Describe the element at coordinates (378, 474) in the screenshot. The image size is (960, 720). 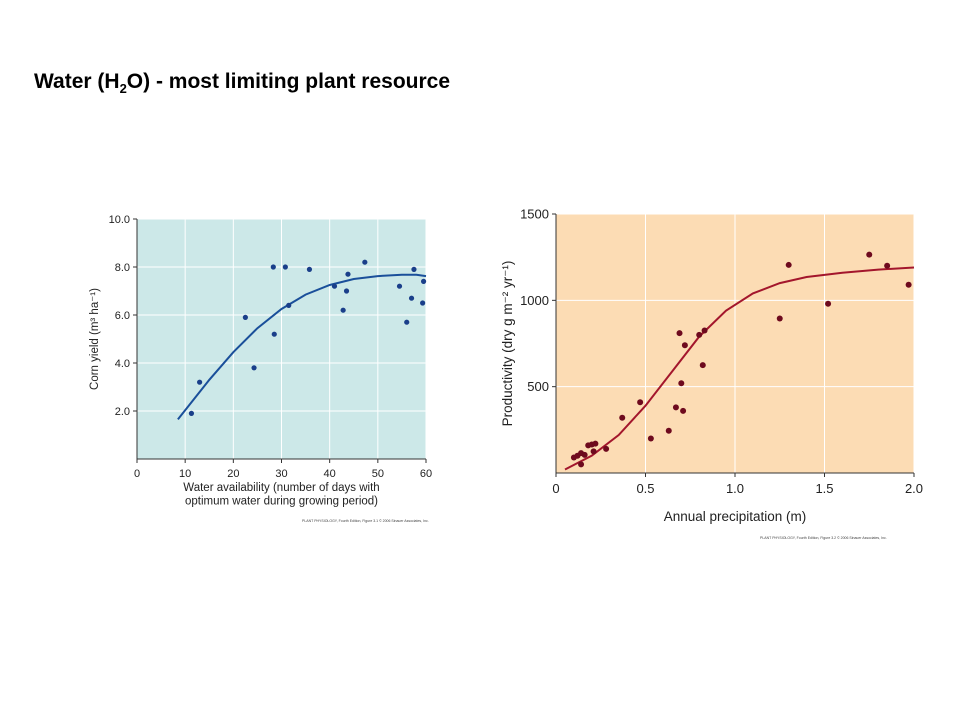
I see `corn-x-tick-label-5: 50` at that location.